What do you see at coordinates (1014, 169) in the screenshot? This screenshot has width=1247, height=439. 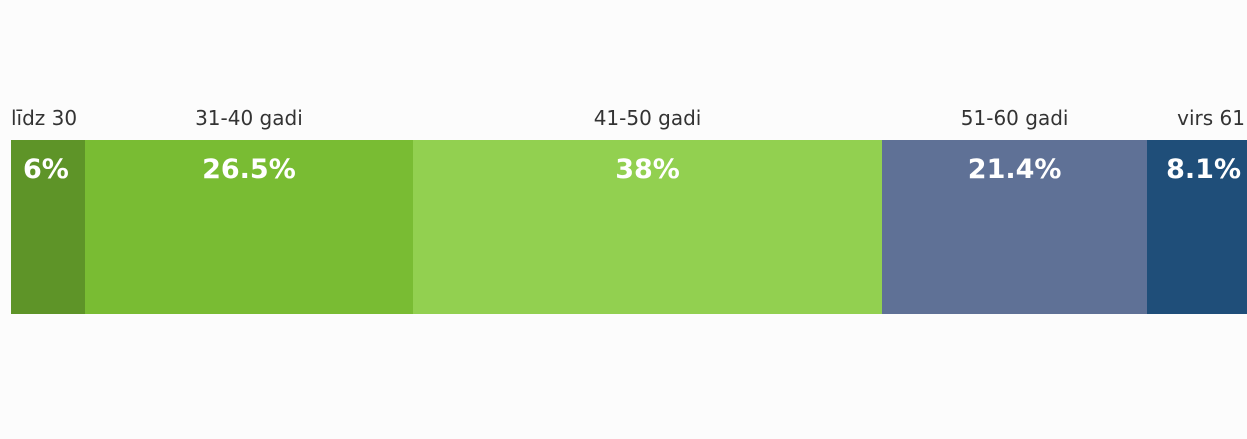 I see `value-label-4: 21.4%` at bounding box center [1014, 169].